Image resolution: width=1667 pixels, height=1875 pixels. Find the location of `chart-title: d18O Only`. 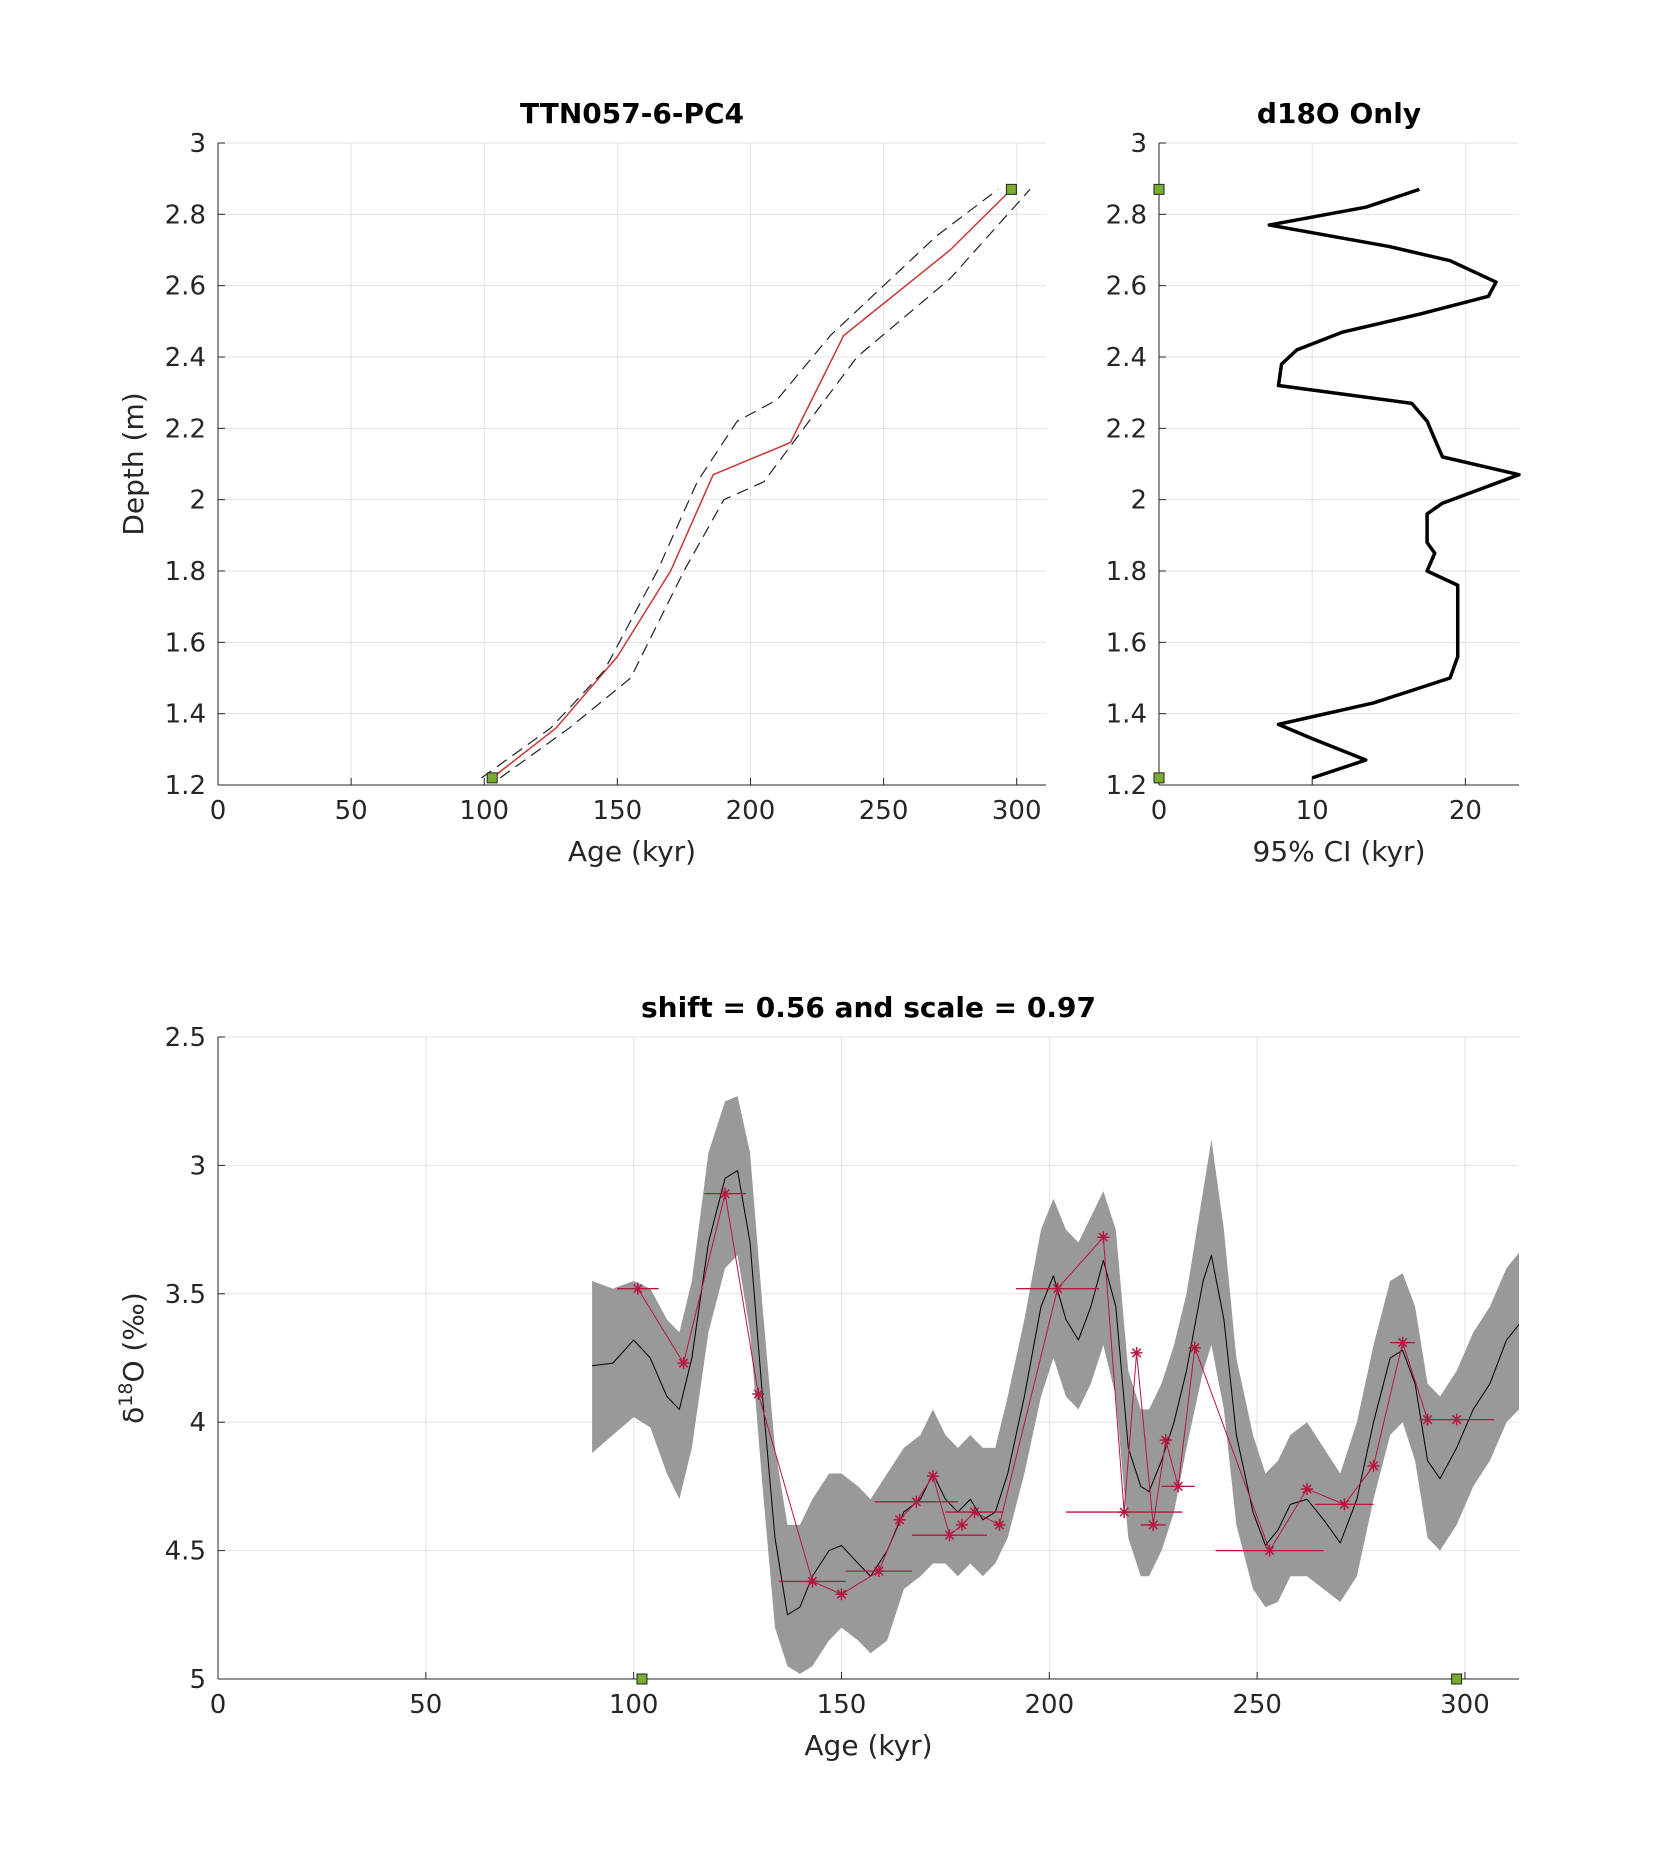

chart-title: d18O Only is located at coordinates (1339, 113).